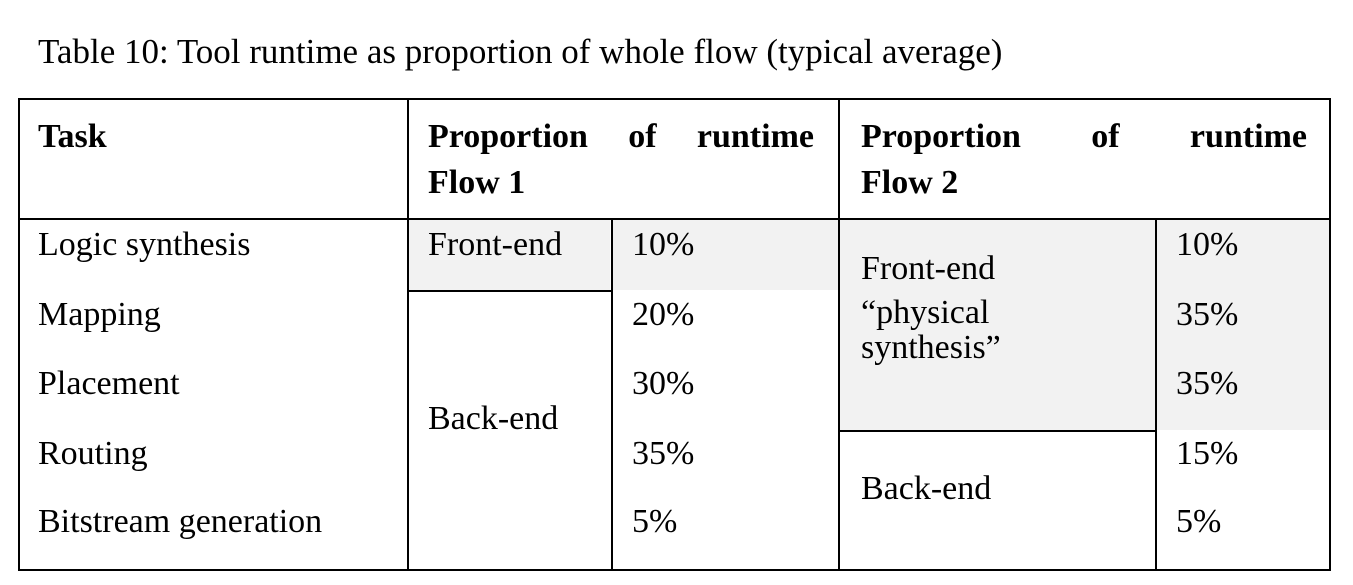  What do you see at coordinates (493, 418) in the screenshot?
I see `flow1-back-end-label: Back-end` at bounding box center [493, 418].